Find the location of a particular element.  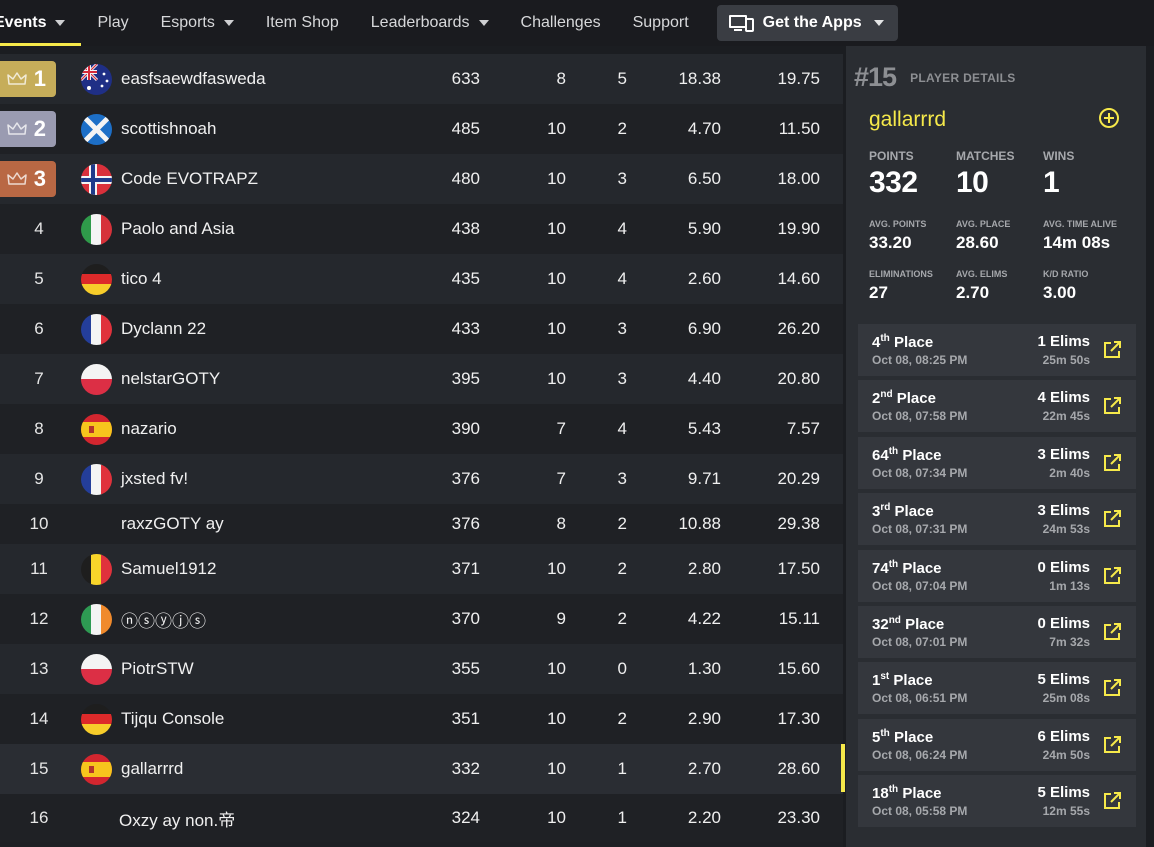

wins-cell: 1 is located at coordinates (622, 817).